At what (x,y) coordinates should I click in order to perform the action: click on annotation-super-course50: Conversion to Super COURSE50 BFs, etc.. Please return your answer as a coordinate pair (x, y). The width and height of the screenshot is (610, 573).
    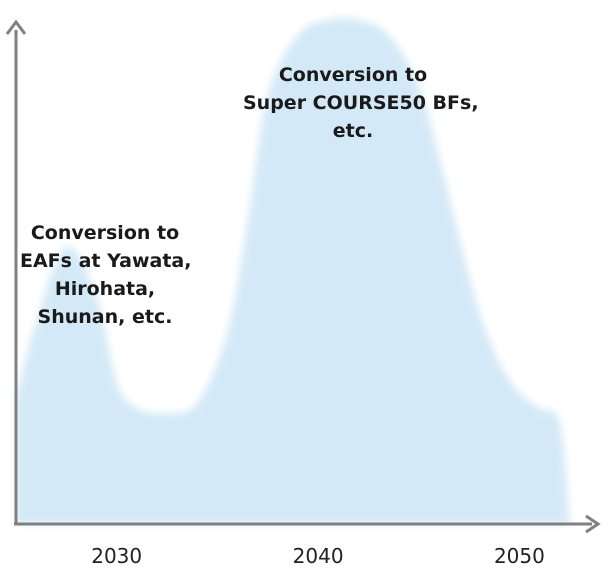
    Looking at the image, I should click on (361, 103).